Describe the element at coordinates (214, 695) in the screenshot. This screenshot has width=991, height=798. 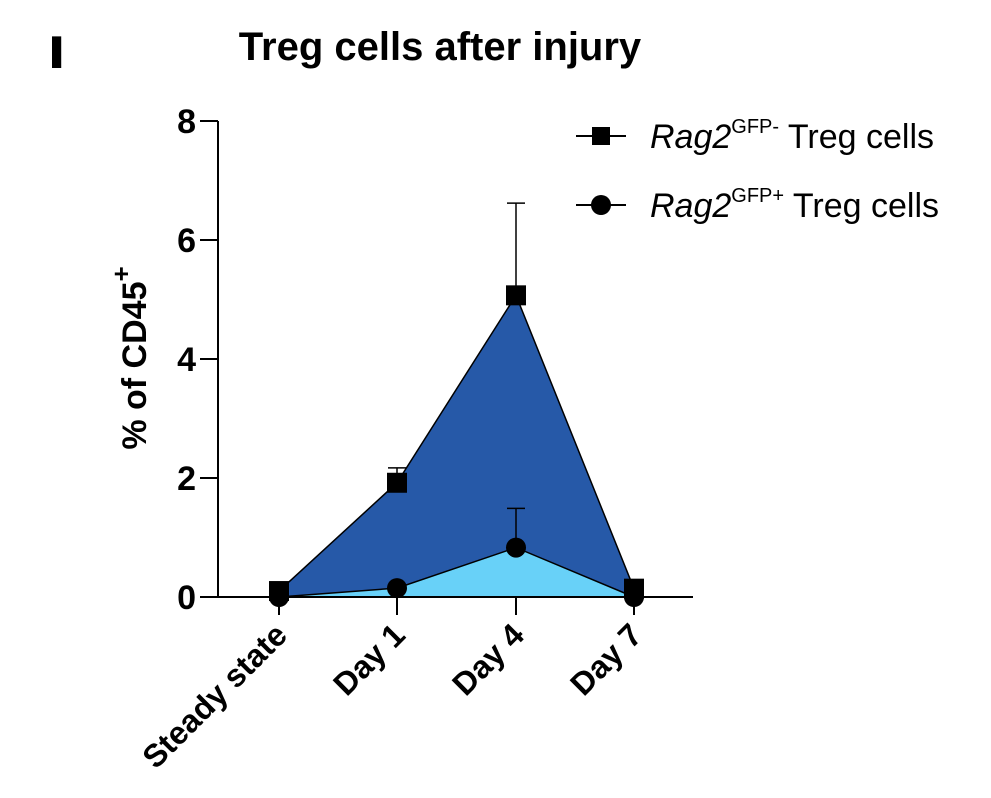
I see `x-tick-label-0: Steady state` at that location.